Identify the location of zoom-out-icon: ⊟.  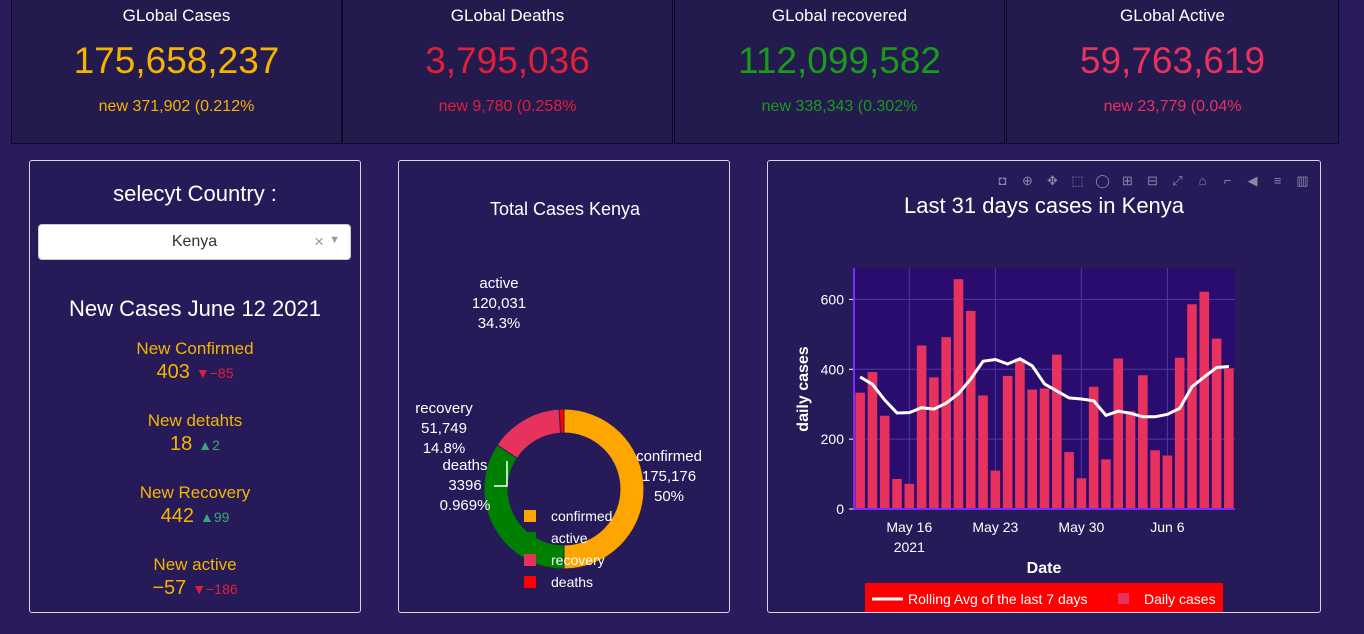
(1152, 180).